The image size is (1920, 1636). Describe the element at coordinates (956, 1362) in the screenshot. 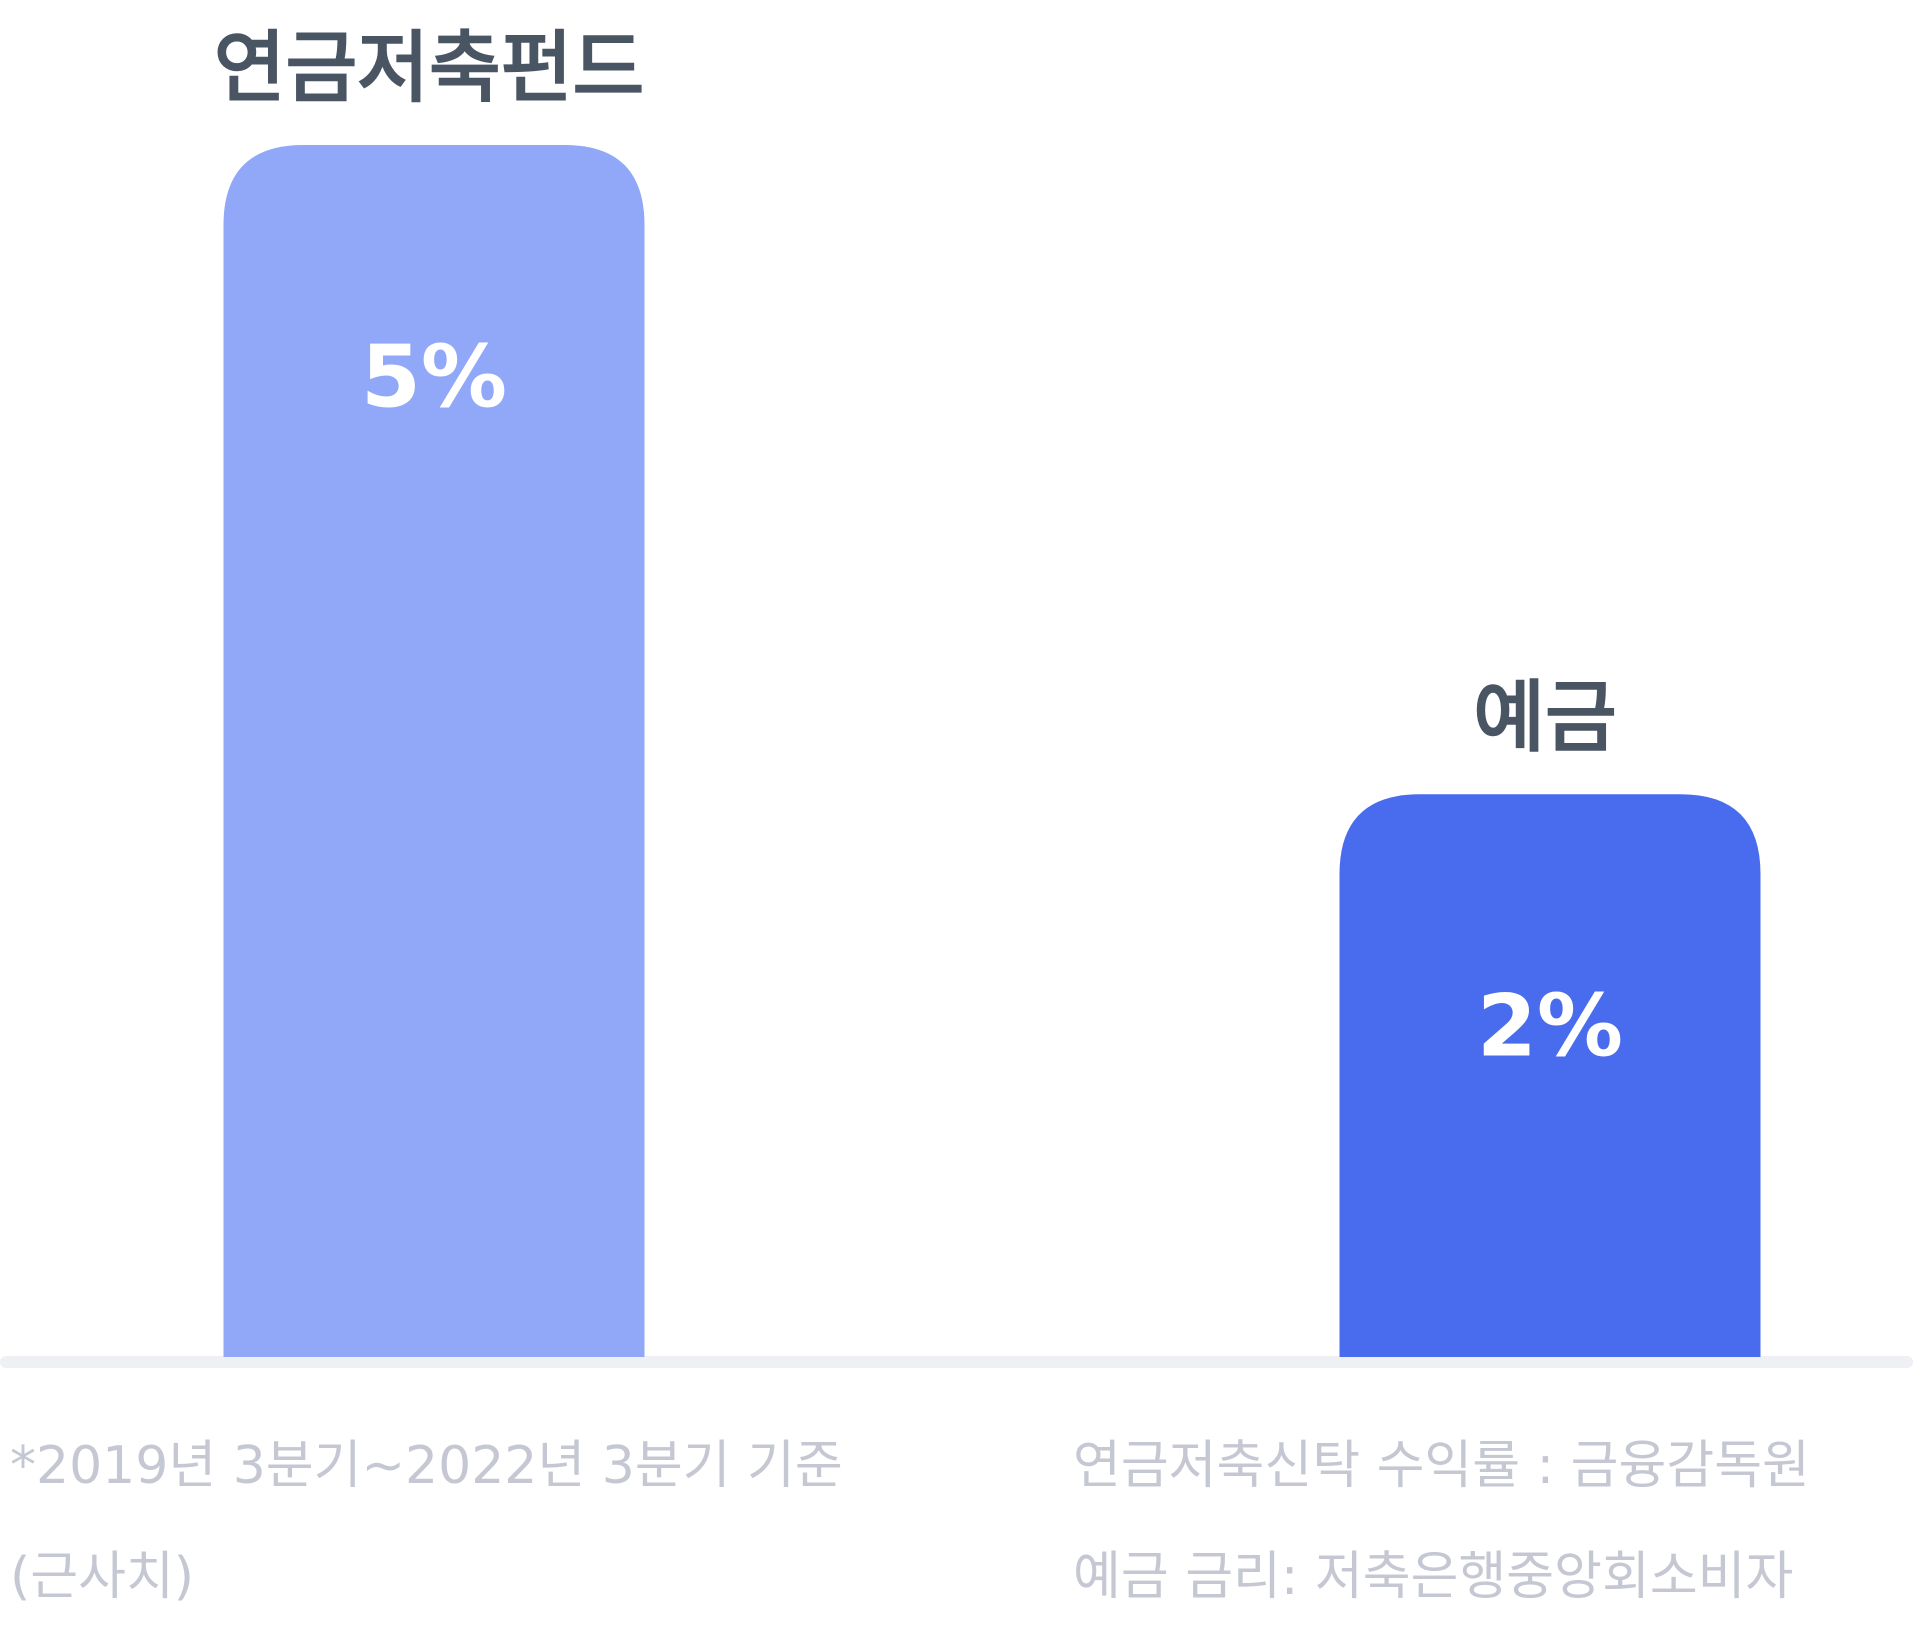

I see `baseline` at that location.